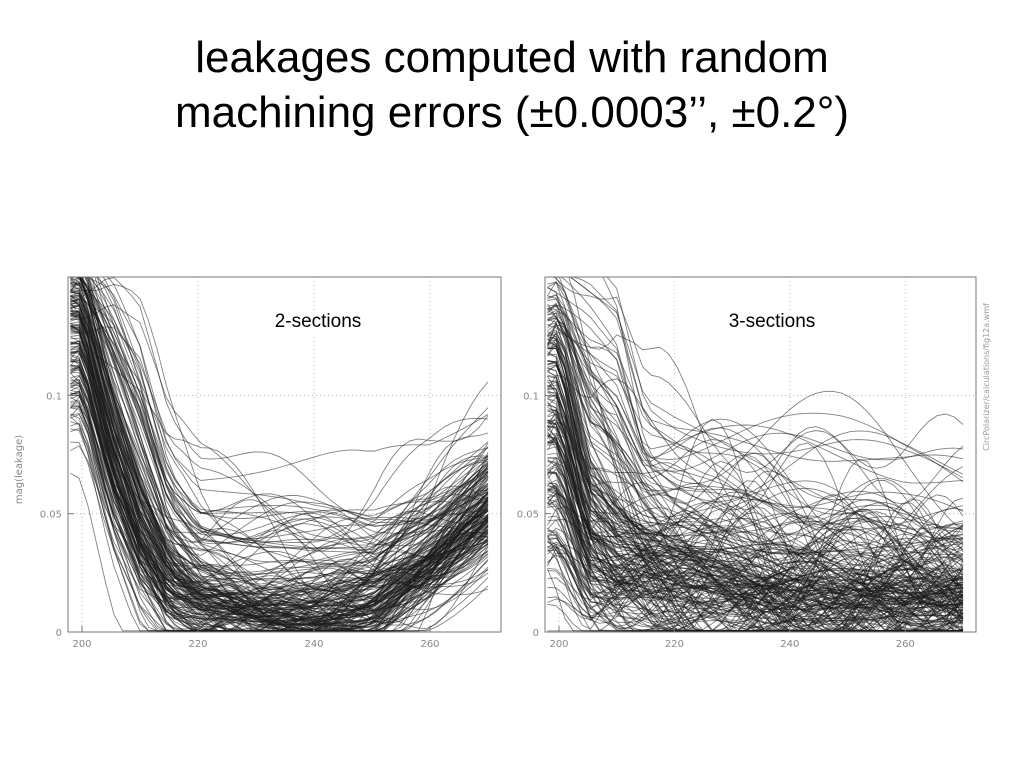 Image resolution: width=1024 pixels, height=768 pixels. I want to click on y-tick-label: 0.1, so click(54, 396).